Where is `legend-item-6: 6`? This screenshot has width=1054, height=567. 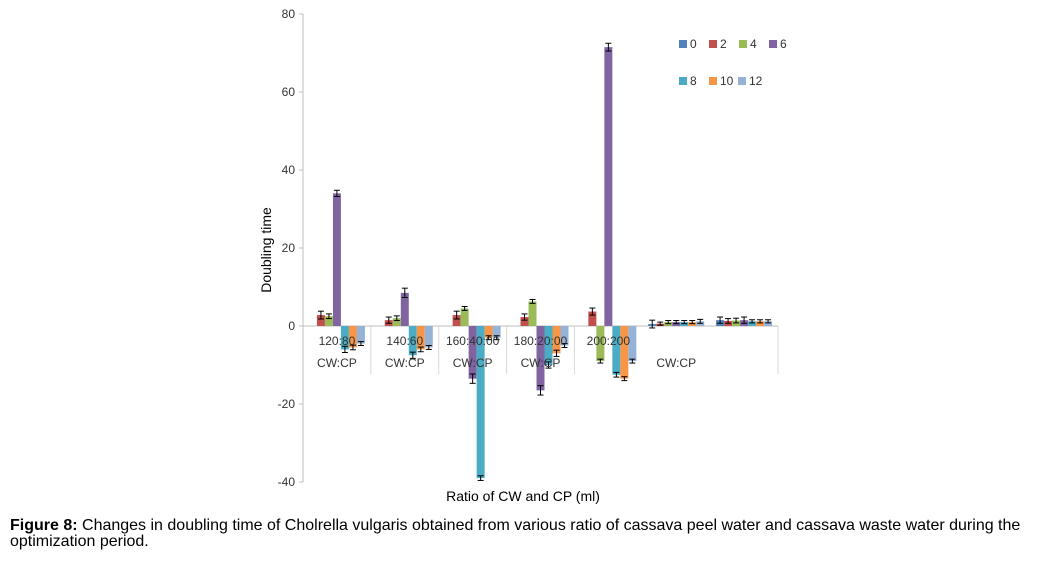 legend-item-6: 6 is located at coordinates (778, 44).